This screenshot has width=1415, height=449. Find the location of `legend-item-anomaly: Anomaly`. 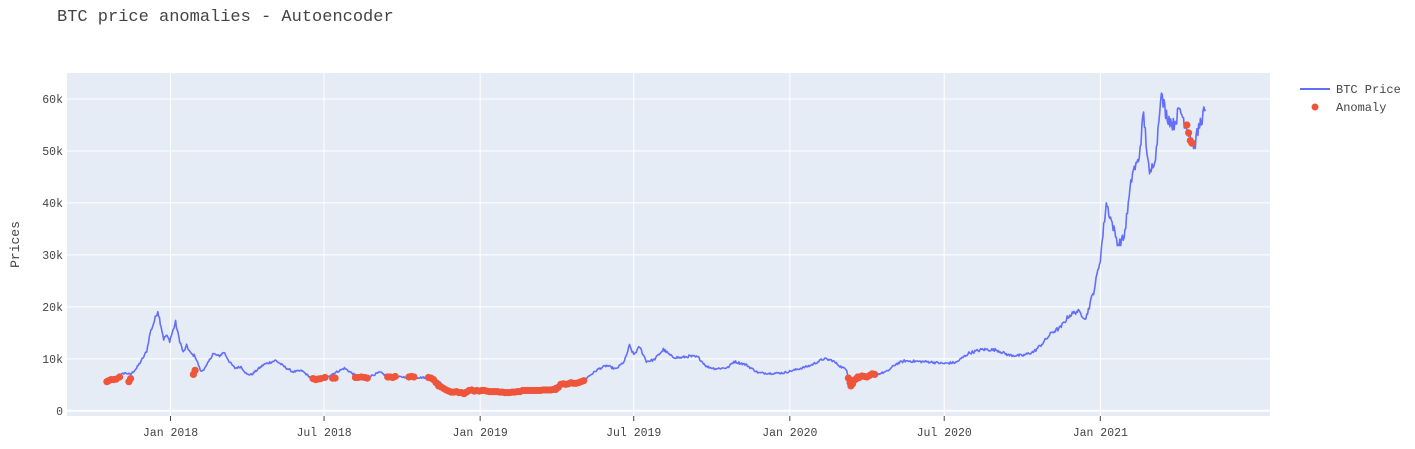

legend-item-anomaly: Anomaly is located at coordinates (1349, 108).